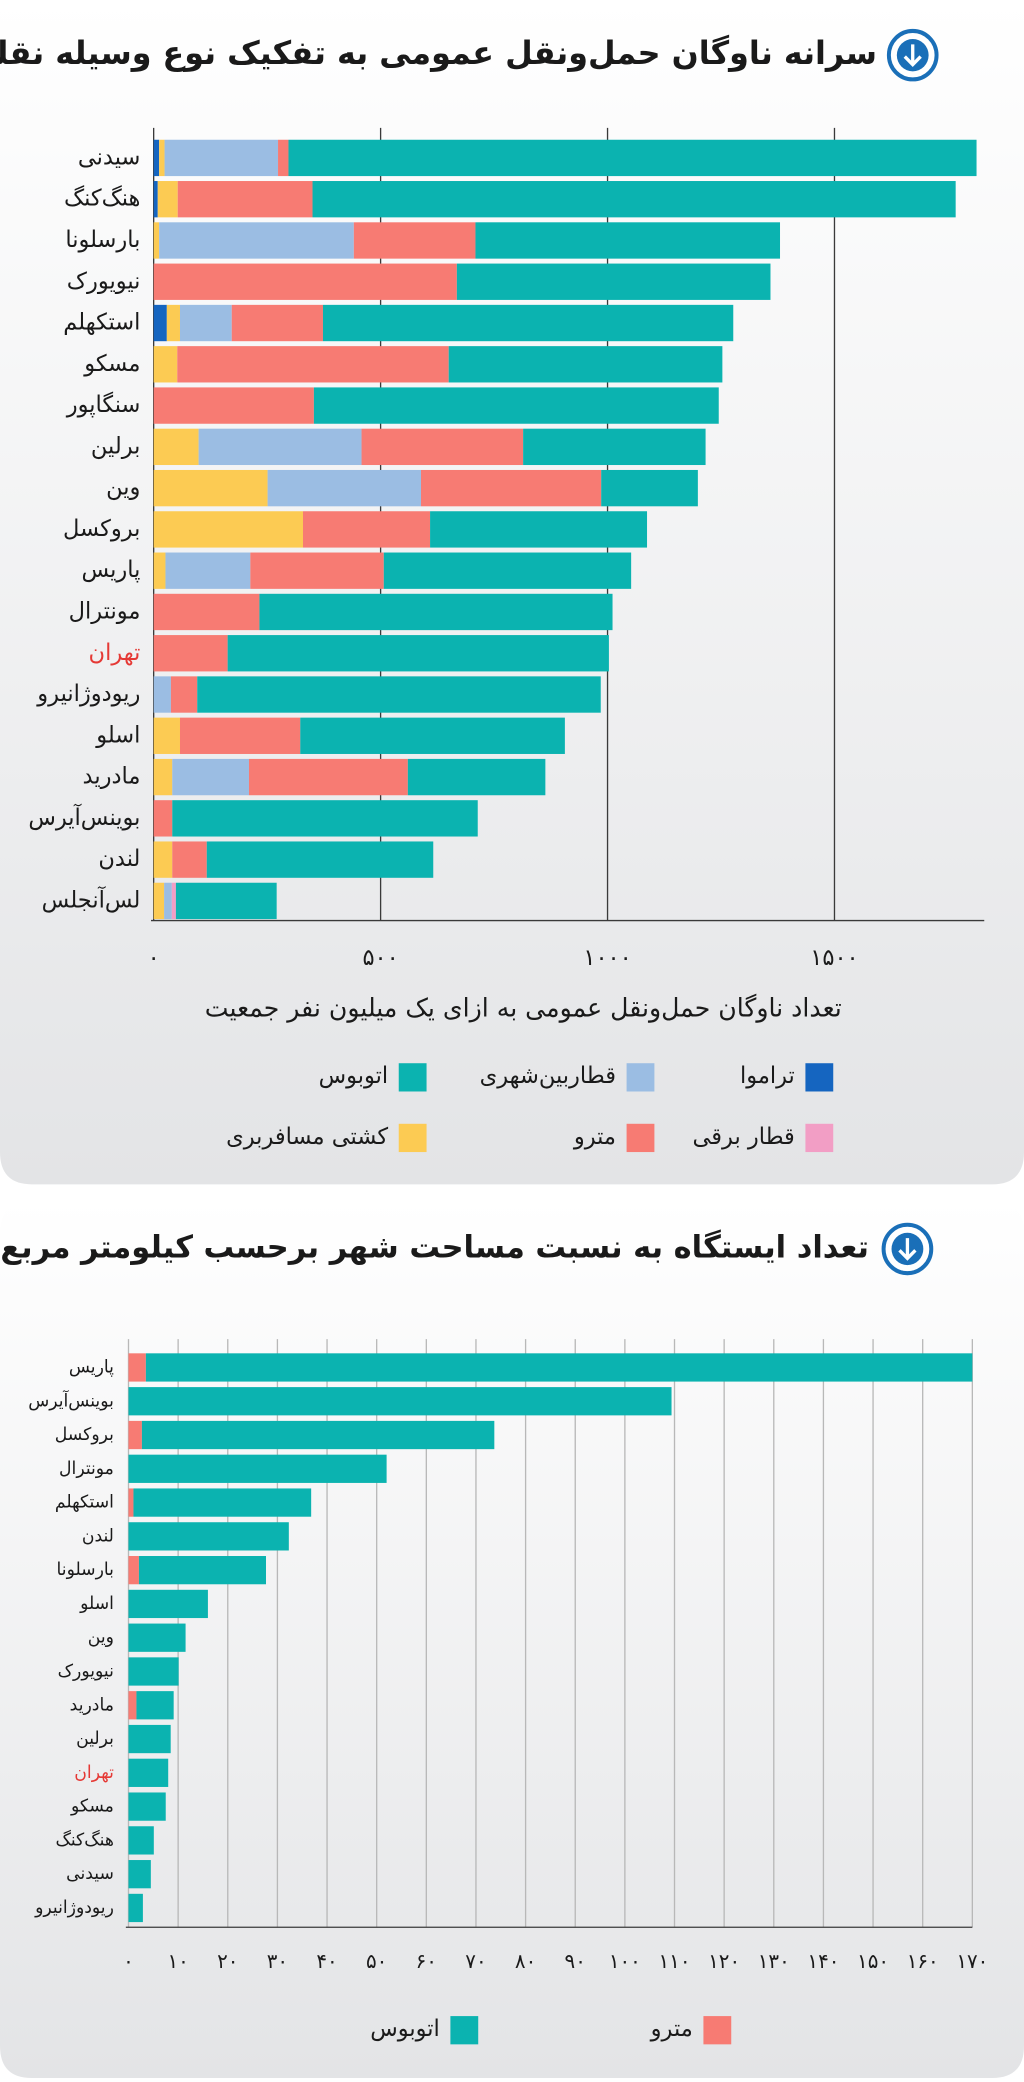 The image size is (1024, 2082). Describe the element at coordinates (376, 1961) in the screenshot. I see `x-tick-label: ۵۰` at that location.